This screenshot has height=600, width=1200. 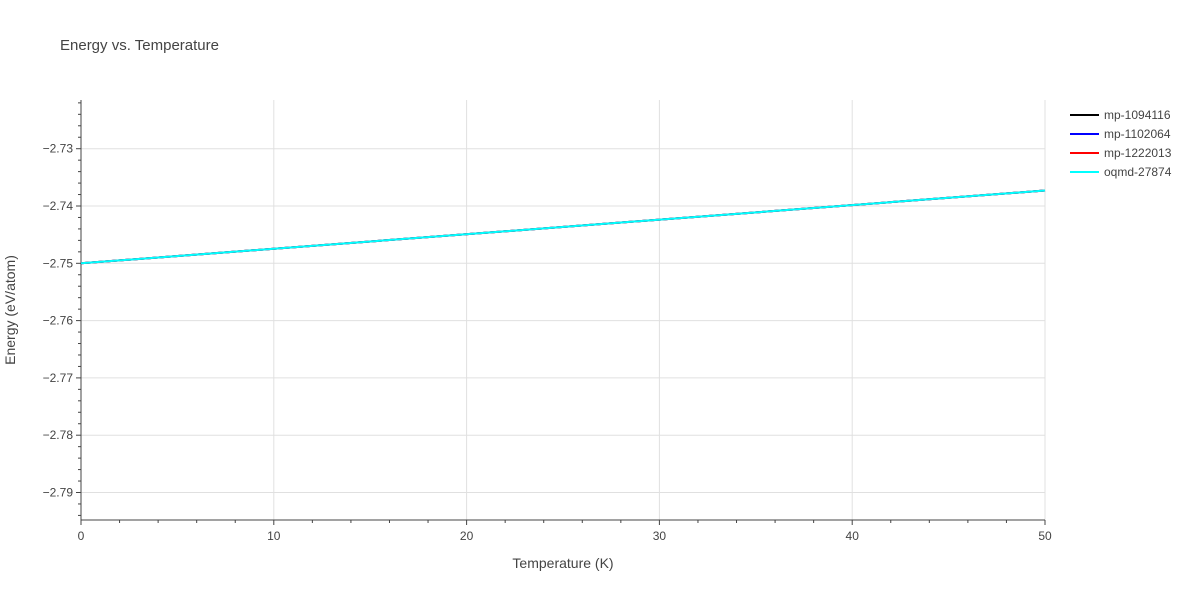 I want to click on y-axis-title: Energy (eV/atom), so click(x=10, y=310).